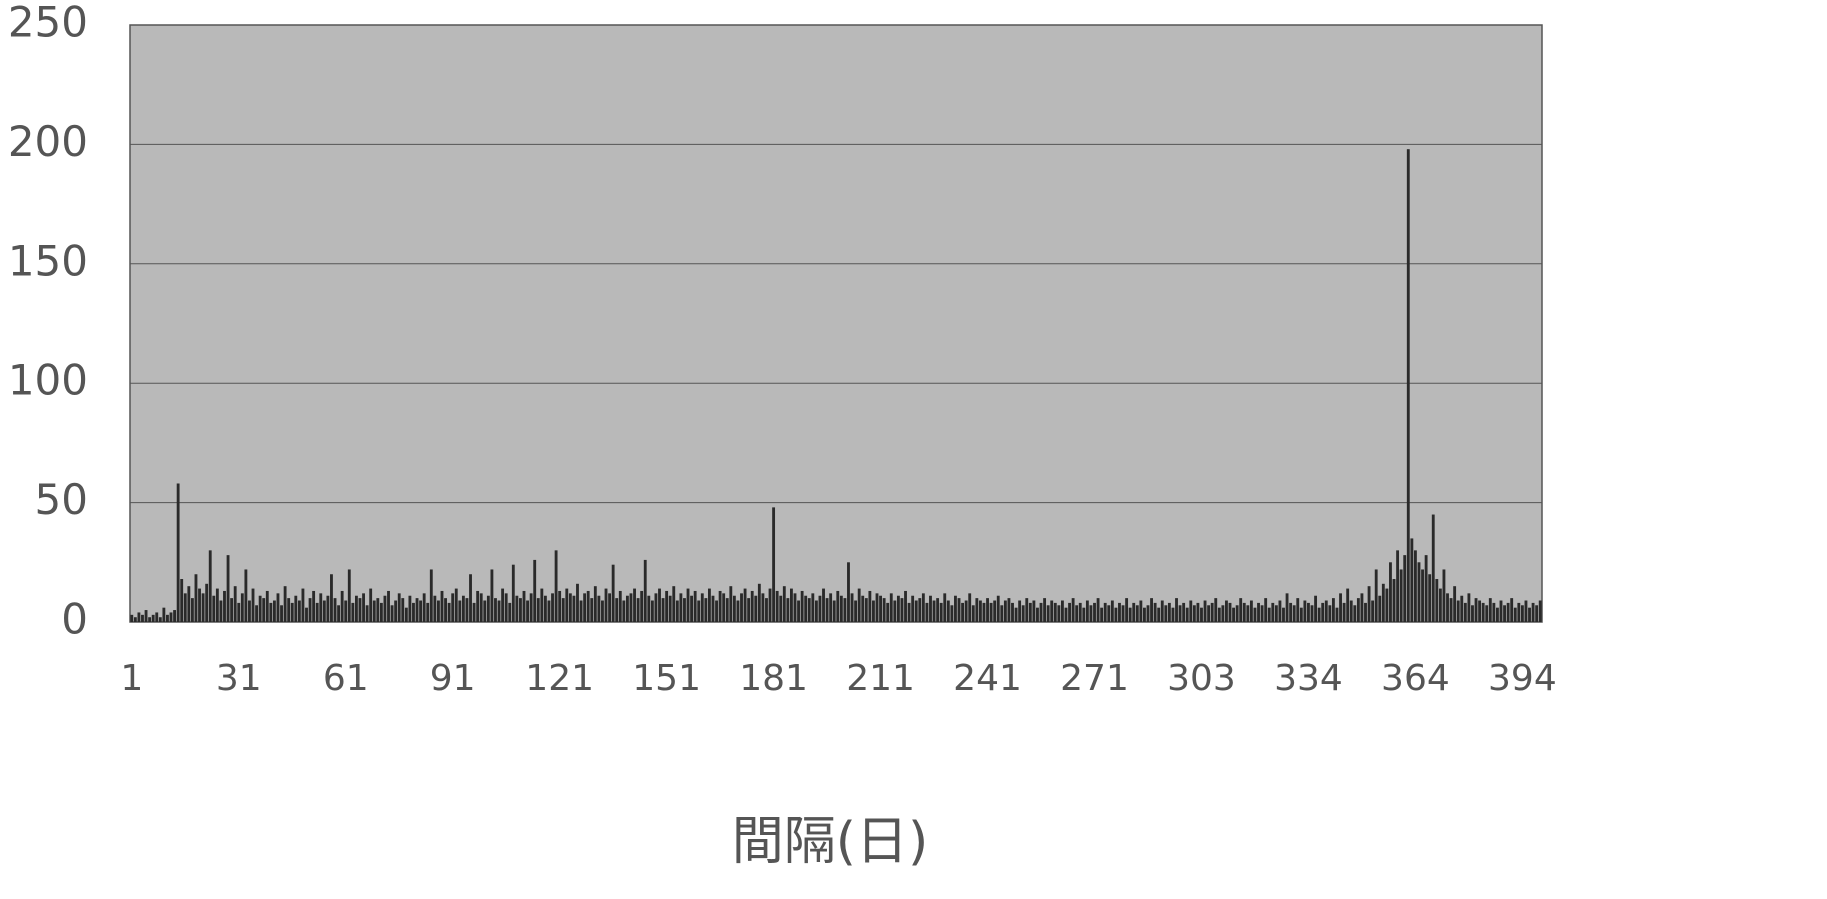 This screenshot has width=1827, height=899. Describe the element at coordinates (1522, 678) in the screenshot. I see `x-tick-label: 394` at that location.